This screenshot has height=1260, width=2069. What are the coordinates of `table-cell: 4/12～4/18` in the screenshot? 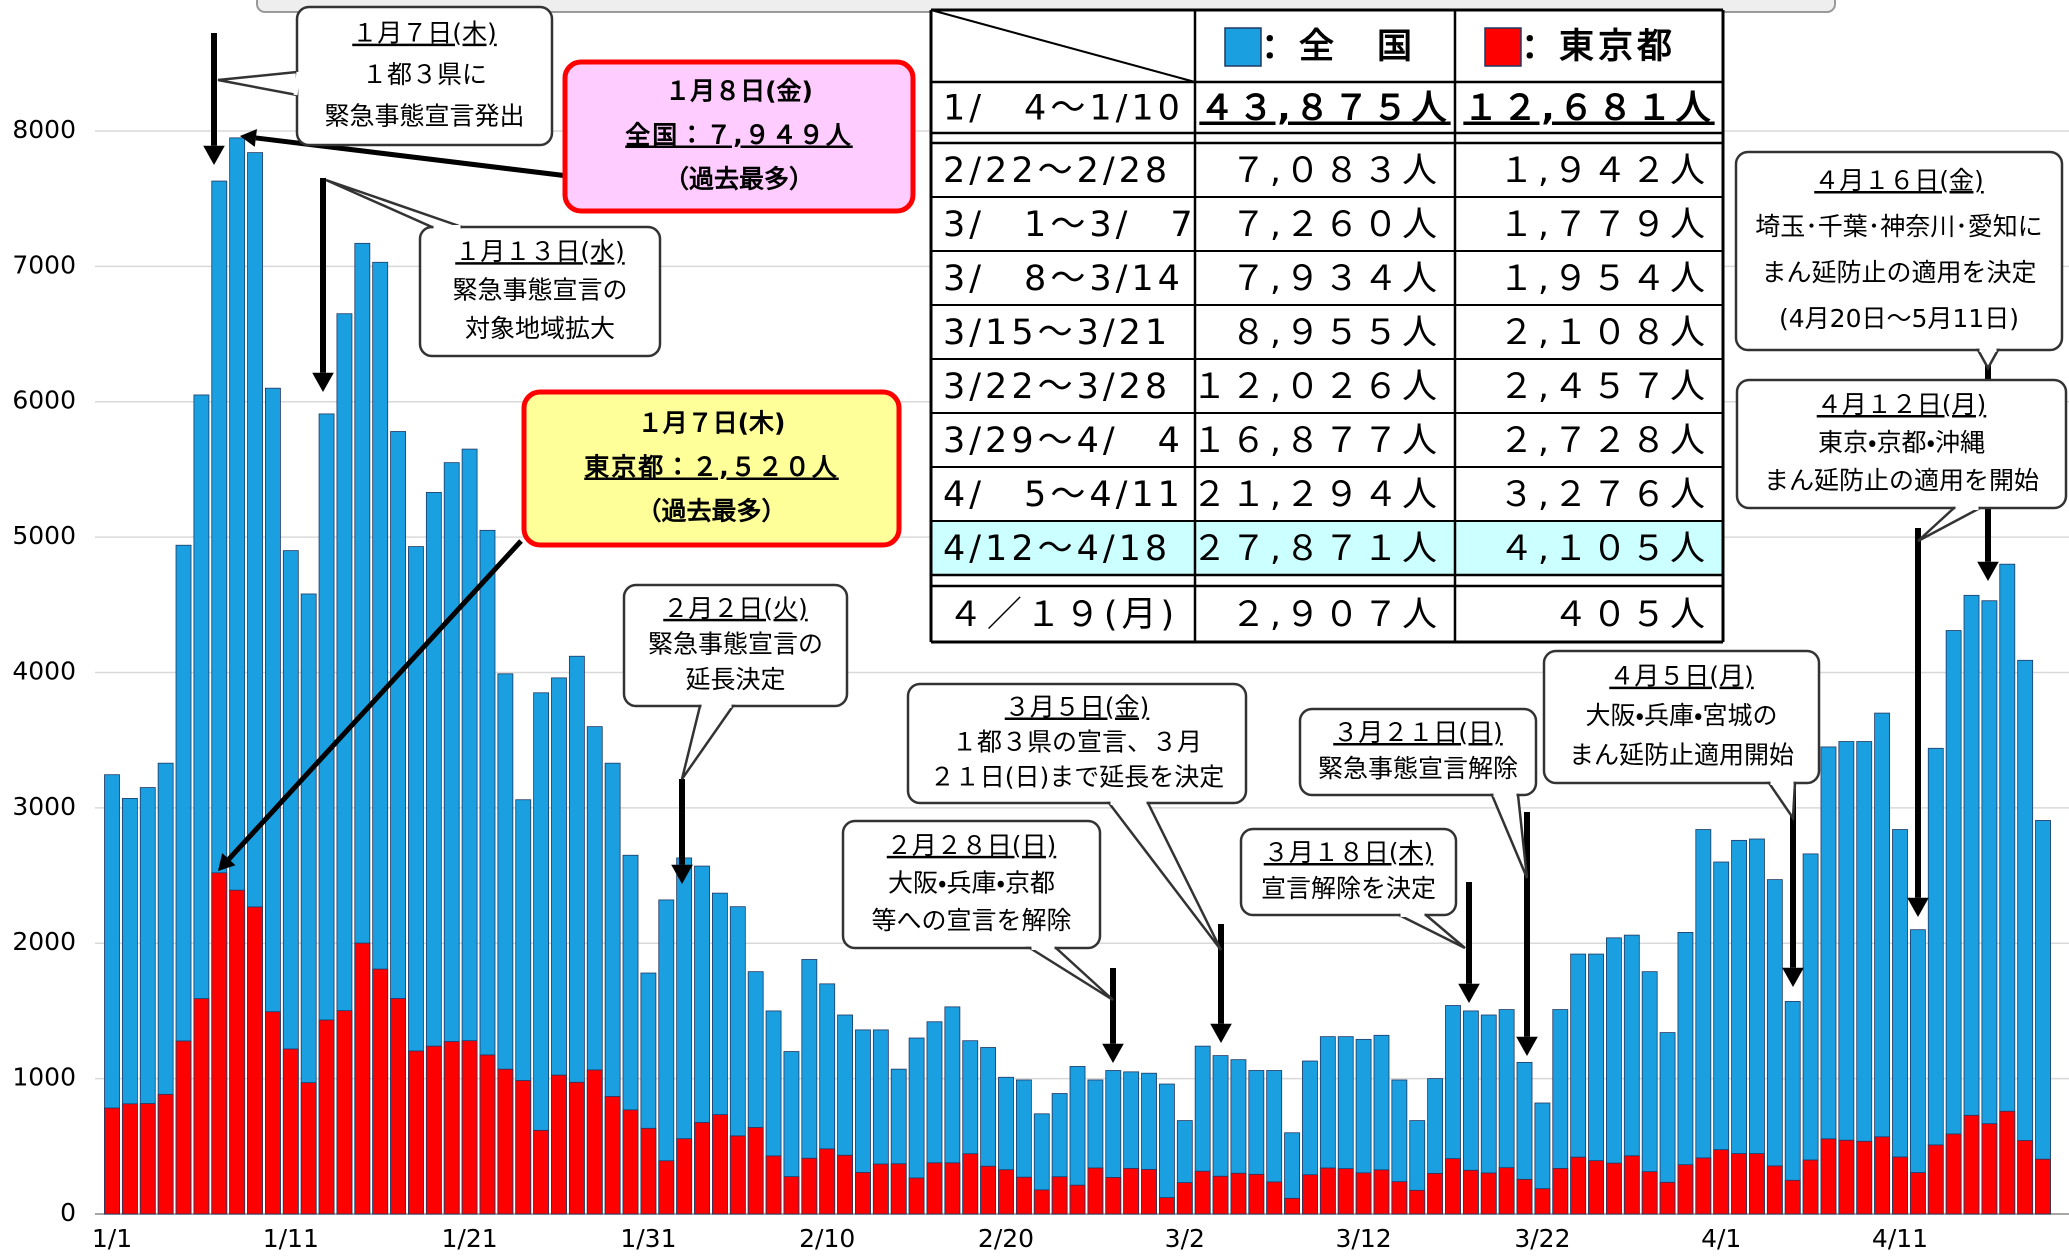 It's located at (1057, 549).